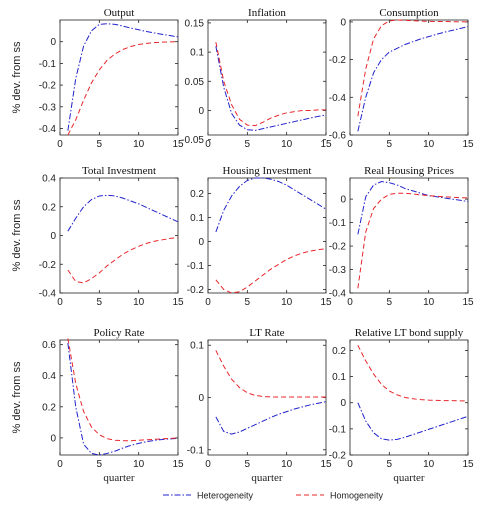 The width and height of the screenshot is (490, 511). Describe the element at coordinates (266, 333) in the screenshot. I see `panel-title: LT Rate` at that location.